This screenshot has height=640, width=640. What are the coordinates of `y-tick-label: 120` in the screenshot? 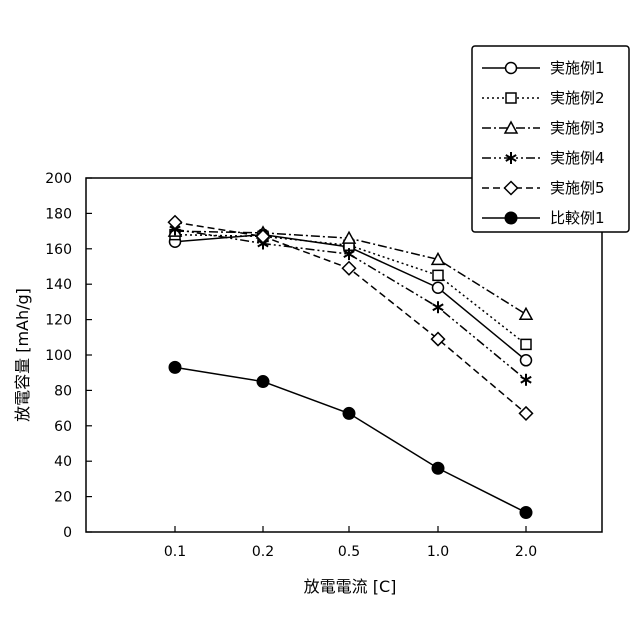 It's located at (58, 321).